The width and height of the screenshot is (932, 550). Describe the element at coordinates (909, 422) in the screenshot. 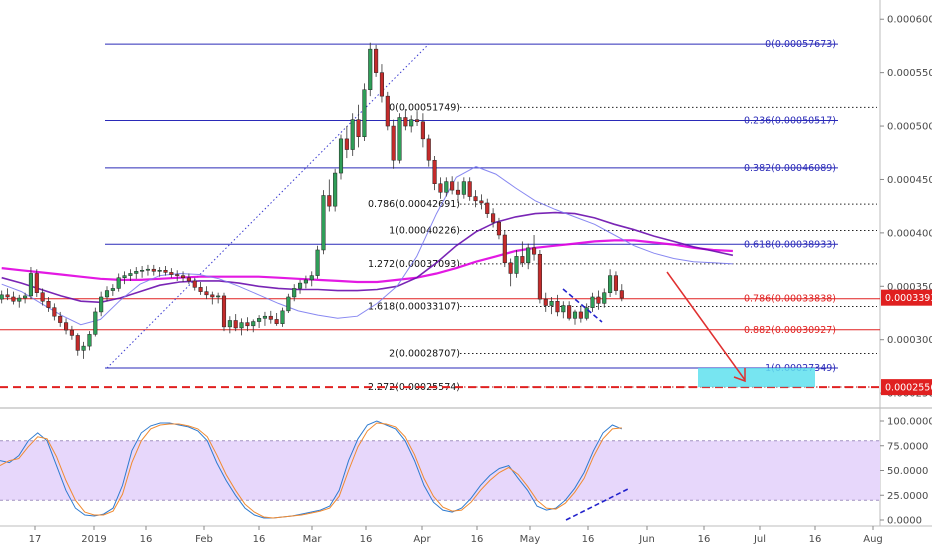

I see `stoch-tick-label: 100.0000` at that location.